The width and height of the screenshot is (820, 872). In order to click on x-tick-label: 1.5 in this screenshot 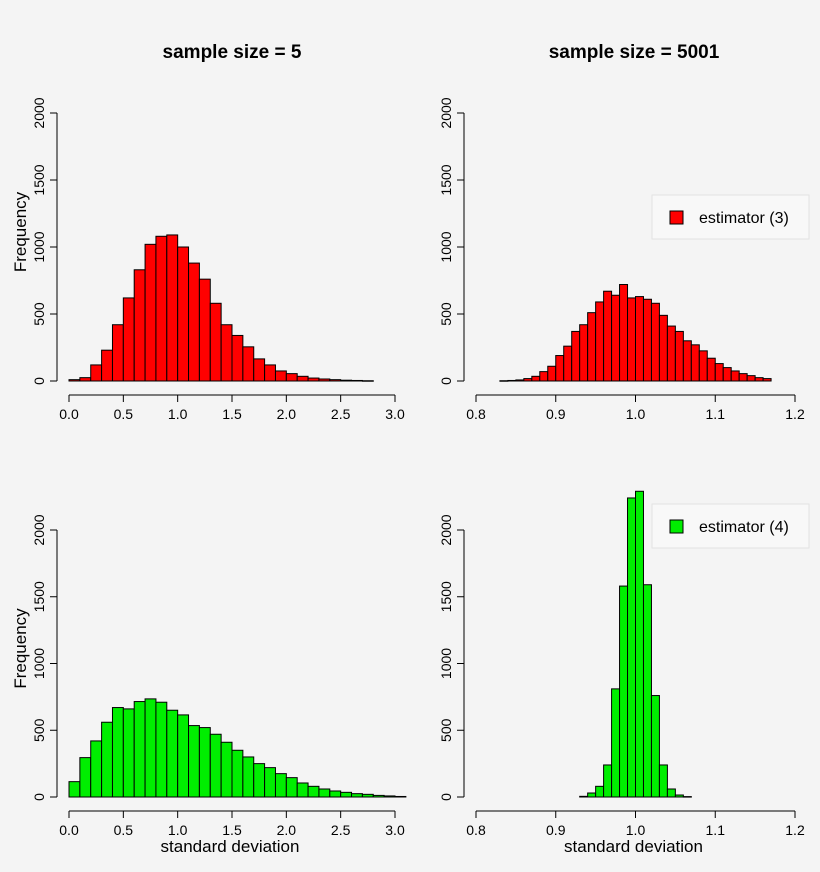, I will do `click(232, 830)`.